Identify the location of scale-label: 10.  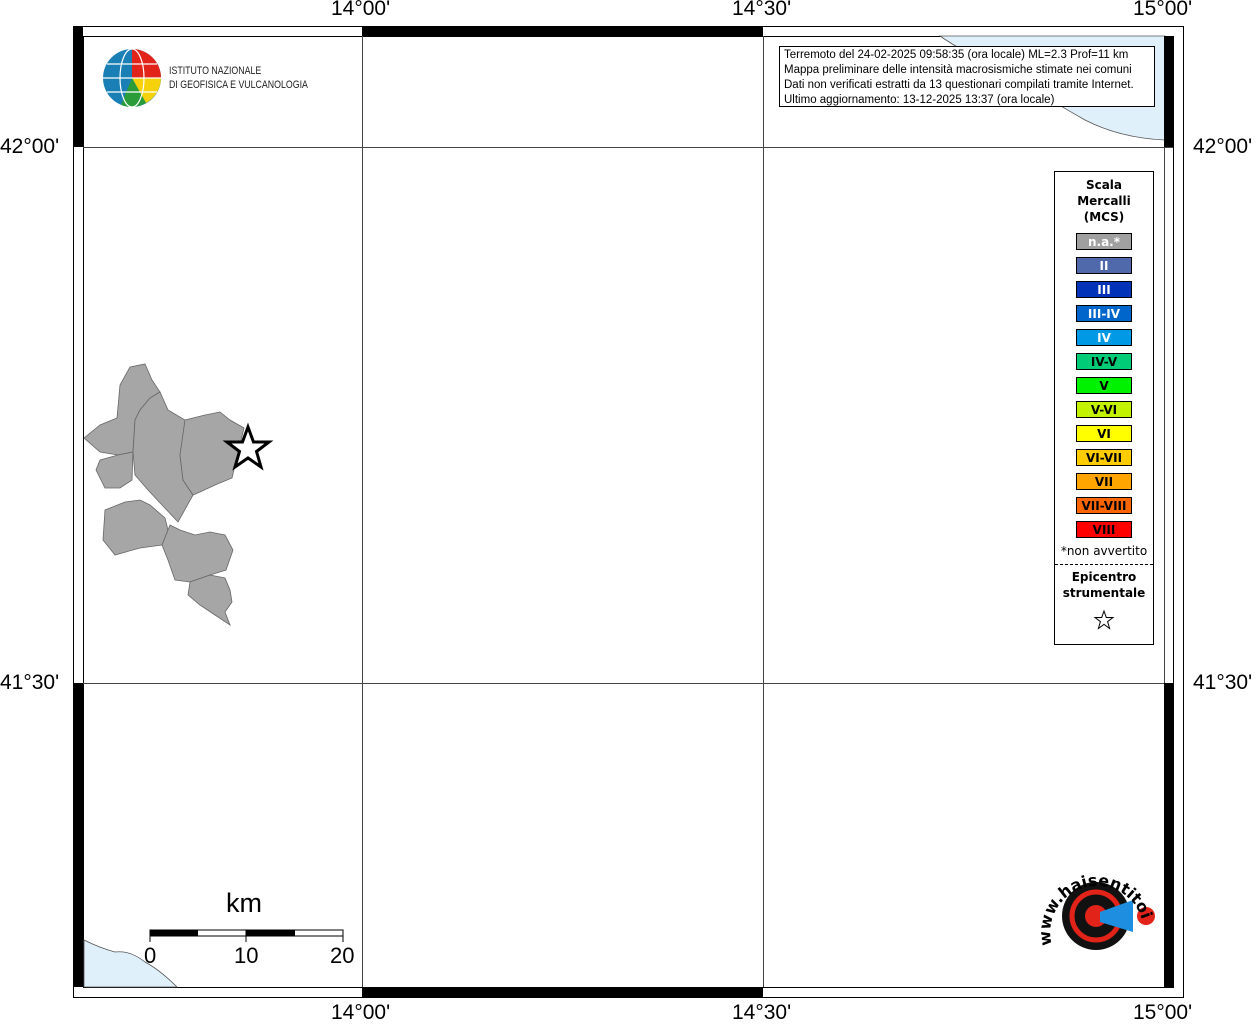
(246, 955).